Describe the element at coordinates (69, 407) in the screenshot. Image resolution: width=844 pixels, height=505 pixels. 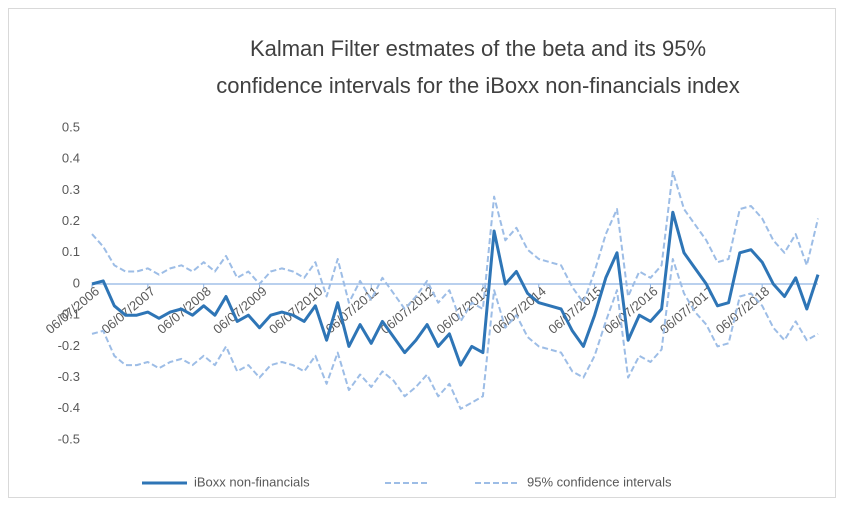
I see `y-tick-label: -0.4` at that location.